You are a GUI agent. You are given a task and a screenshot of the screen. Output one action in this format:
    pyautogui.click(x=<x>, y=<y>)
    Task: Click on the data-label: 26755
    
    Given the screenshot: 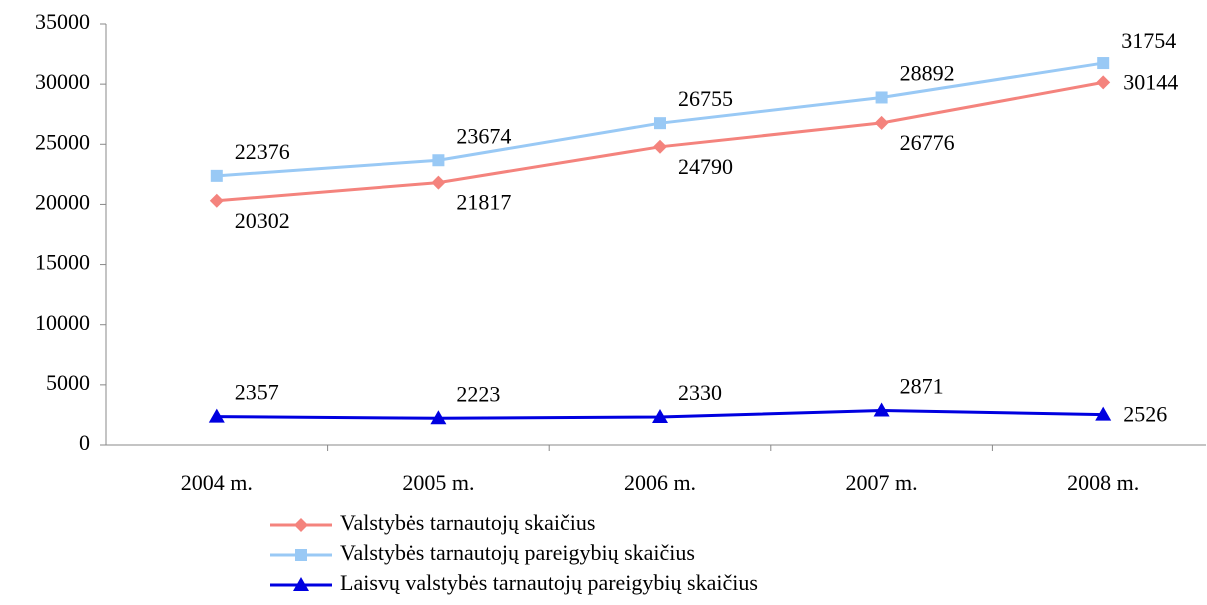 What is the action you would take?
    pyautogui.click(x=705, y=98)
    